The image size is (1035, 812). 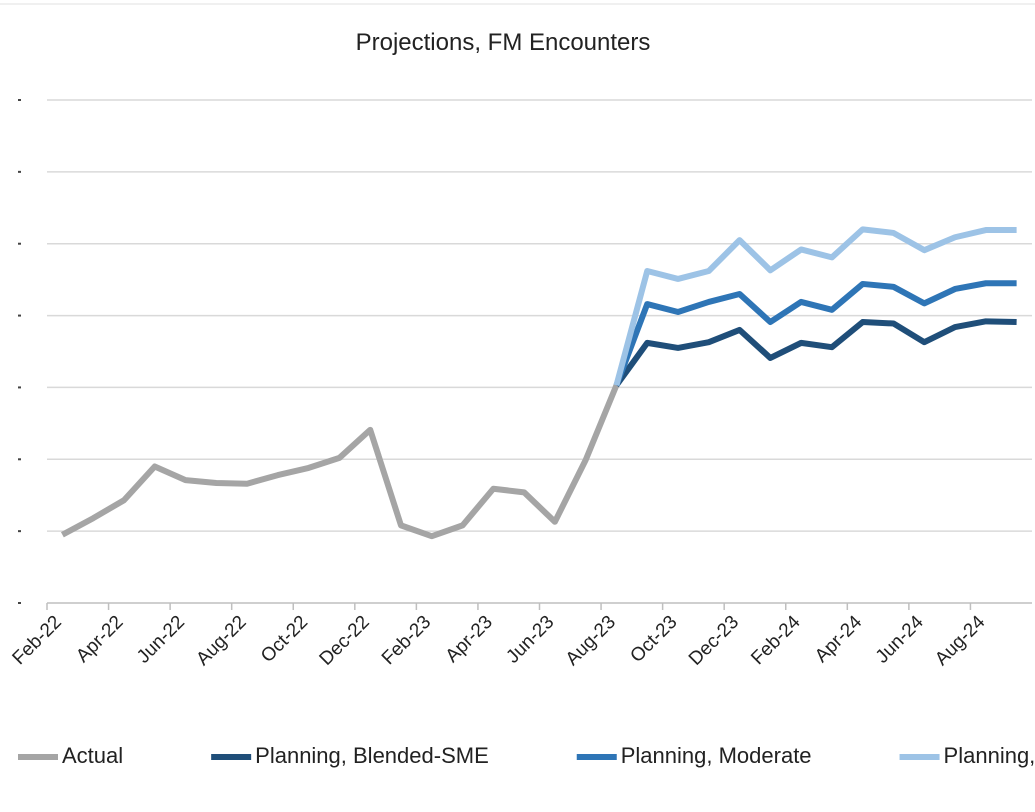 I want to click on x-tick-label: Dec-23, so click(x=714, y=641).